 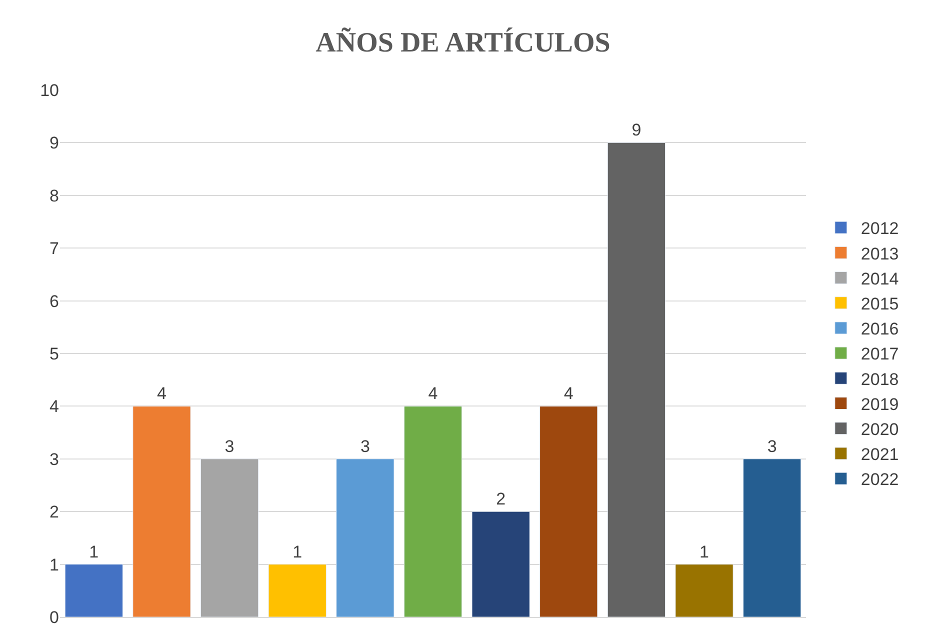 What do you see at coordinates (54, 143) in the screenshot?
I see `y-tick-label: 9` at bounding box center [54, 143].